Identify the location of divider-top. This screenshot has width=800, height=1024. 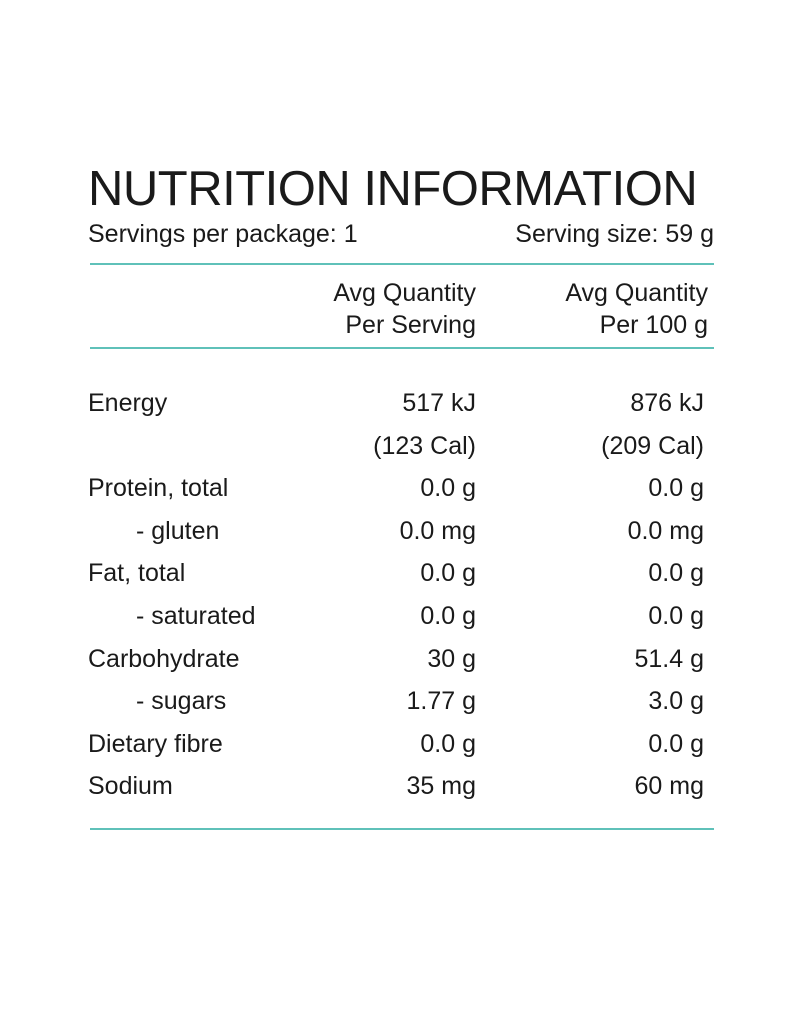
(402, 264).